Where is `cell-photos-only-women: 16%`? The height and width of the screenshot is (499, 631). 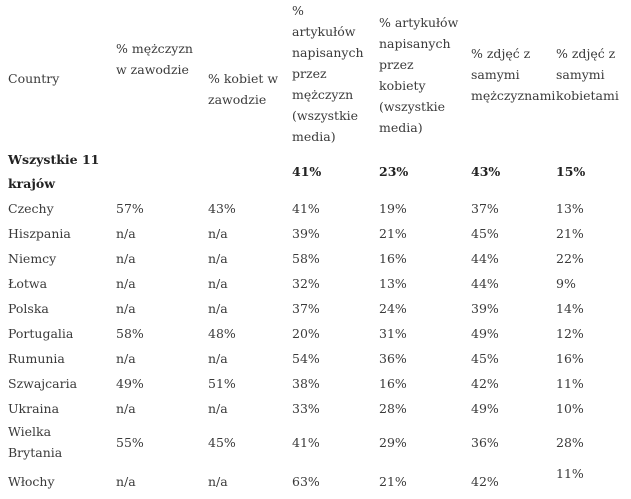 cell-photos-only-women: 16% is located at coordinates (570, 358).